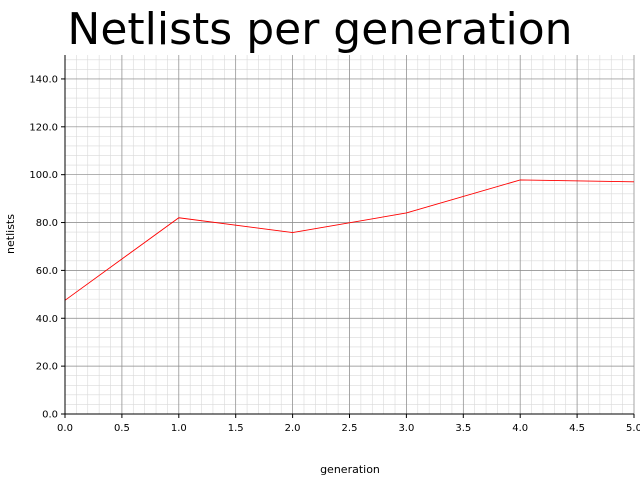 Image resolution: width=640 pixels, height=480 pixels. What do you see at coordinates (350, 428) in the screenshot?
I see `x-tick-label: 2.5` at bounding box center [350, 428].